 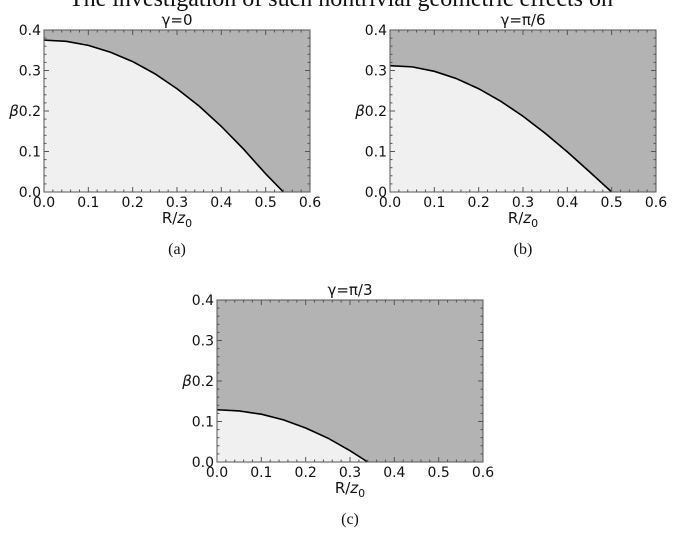 What do you see at coordinates (349, 290) in the screenshot?
I see `panel-title: γ=π/3` at bounding box center [349, 290].